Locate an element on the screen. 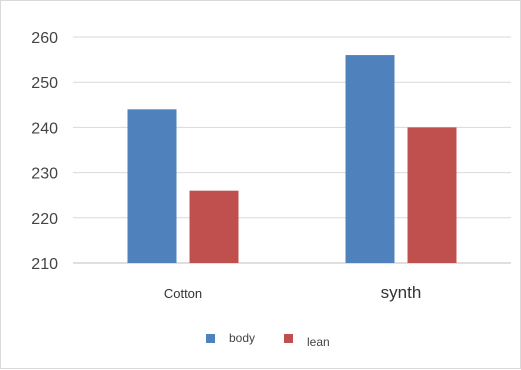 The height and width of the screenshot is (370, 521). legend: body lean is located at coordinates (268, 340).